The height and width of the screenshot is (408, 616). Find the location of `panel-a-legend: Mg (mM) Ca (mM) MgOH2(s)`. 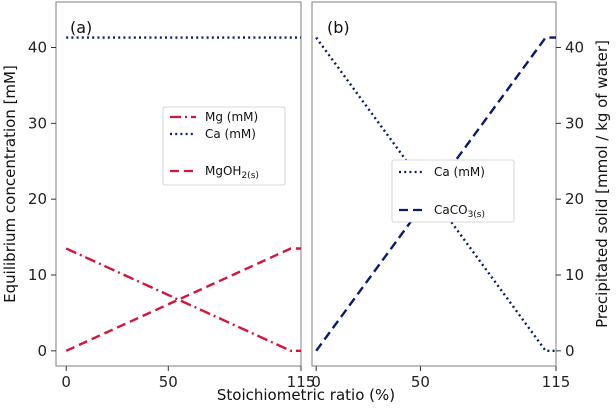

panel-a-legend: Mg (mM) Ca (mM) MgOH2(s) is located at coordinates (224, 146).